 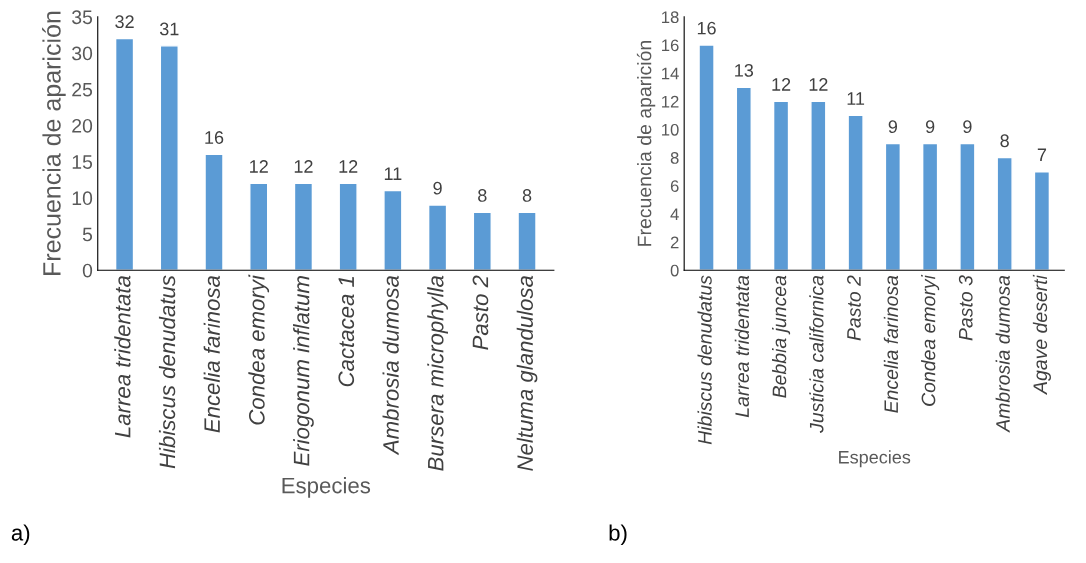 What do you see at coordinates (674, 158) in the screenshot?
I see `y-tick-label: 8` at bounding box center [674, 158].